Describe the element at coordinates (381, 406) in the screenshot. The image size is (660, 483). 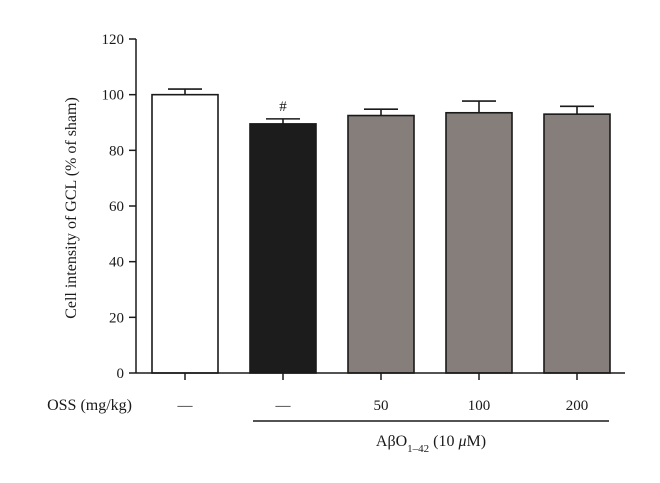
I see `x-category-label: 50` at that location.